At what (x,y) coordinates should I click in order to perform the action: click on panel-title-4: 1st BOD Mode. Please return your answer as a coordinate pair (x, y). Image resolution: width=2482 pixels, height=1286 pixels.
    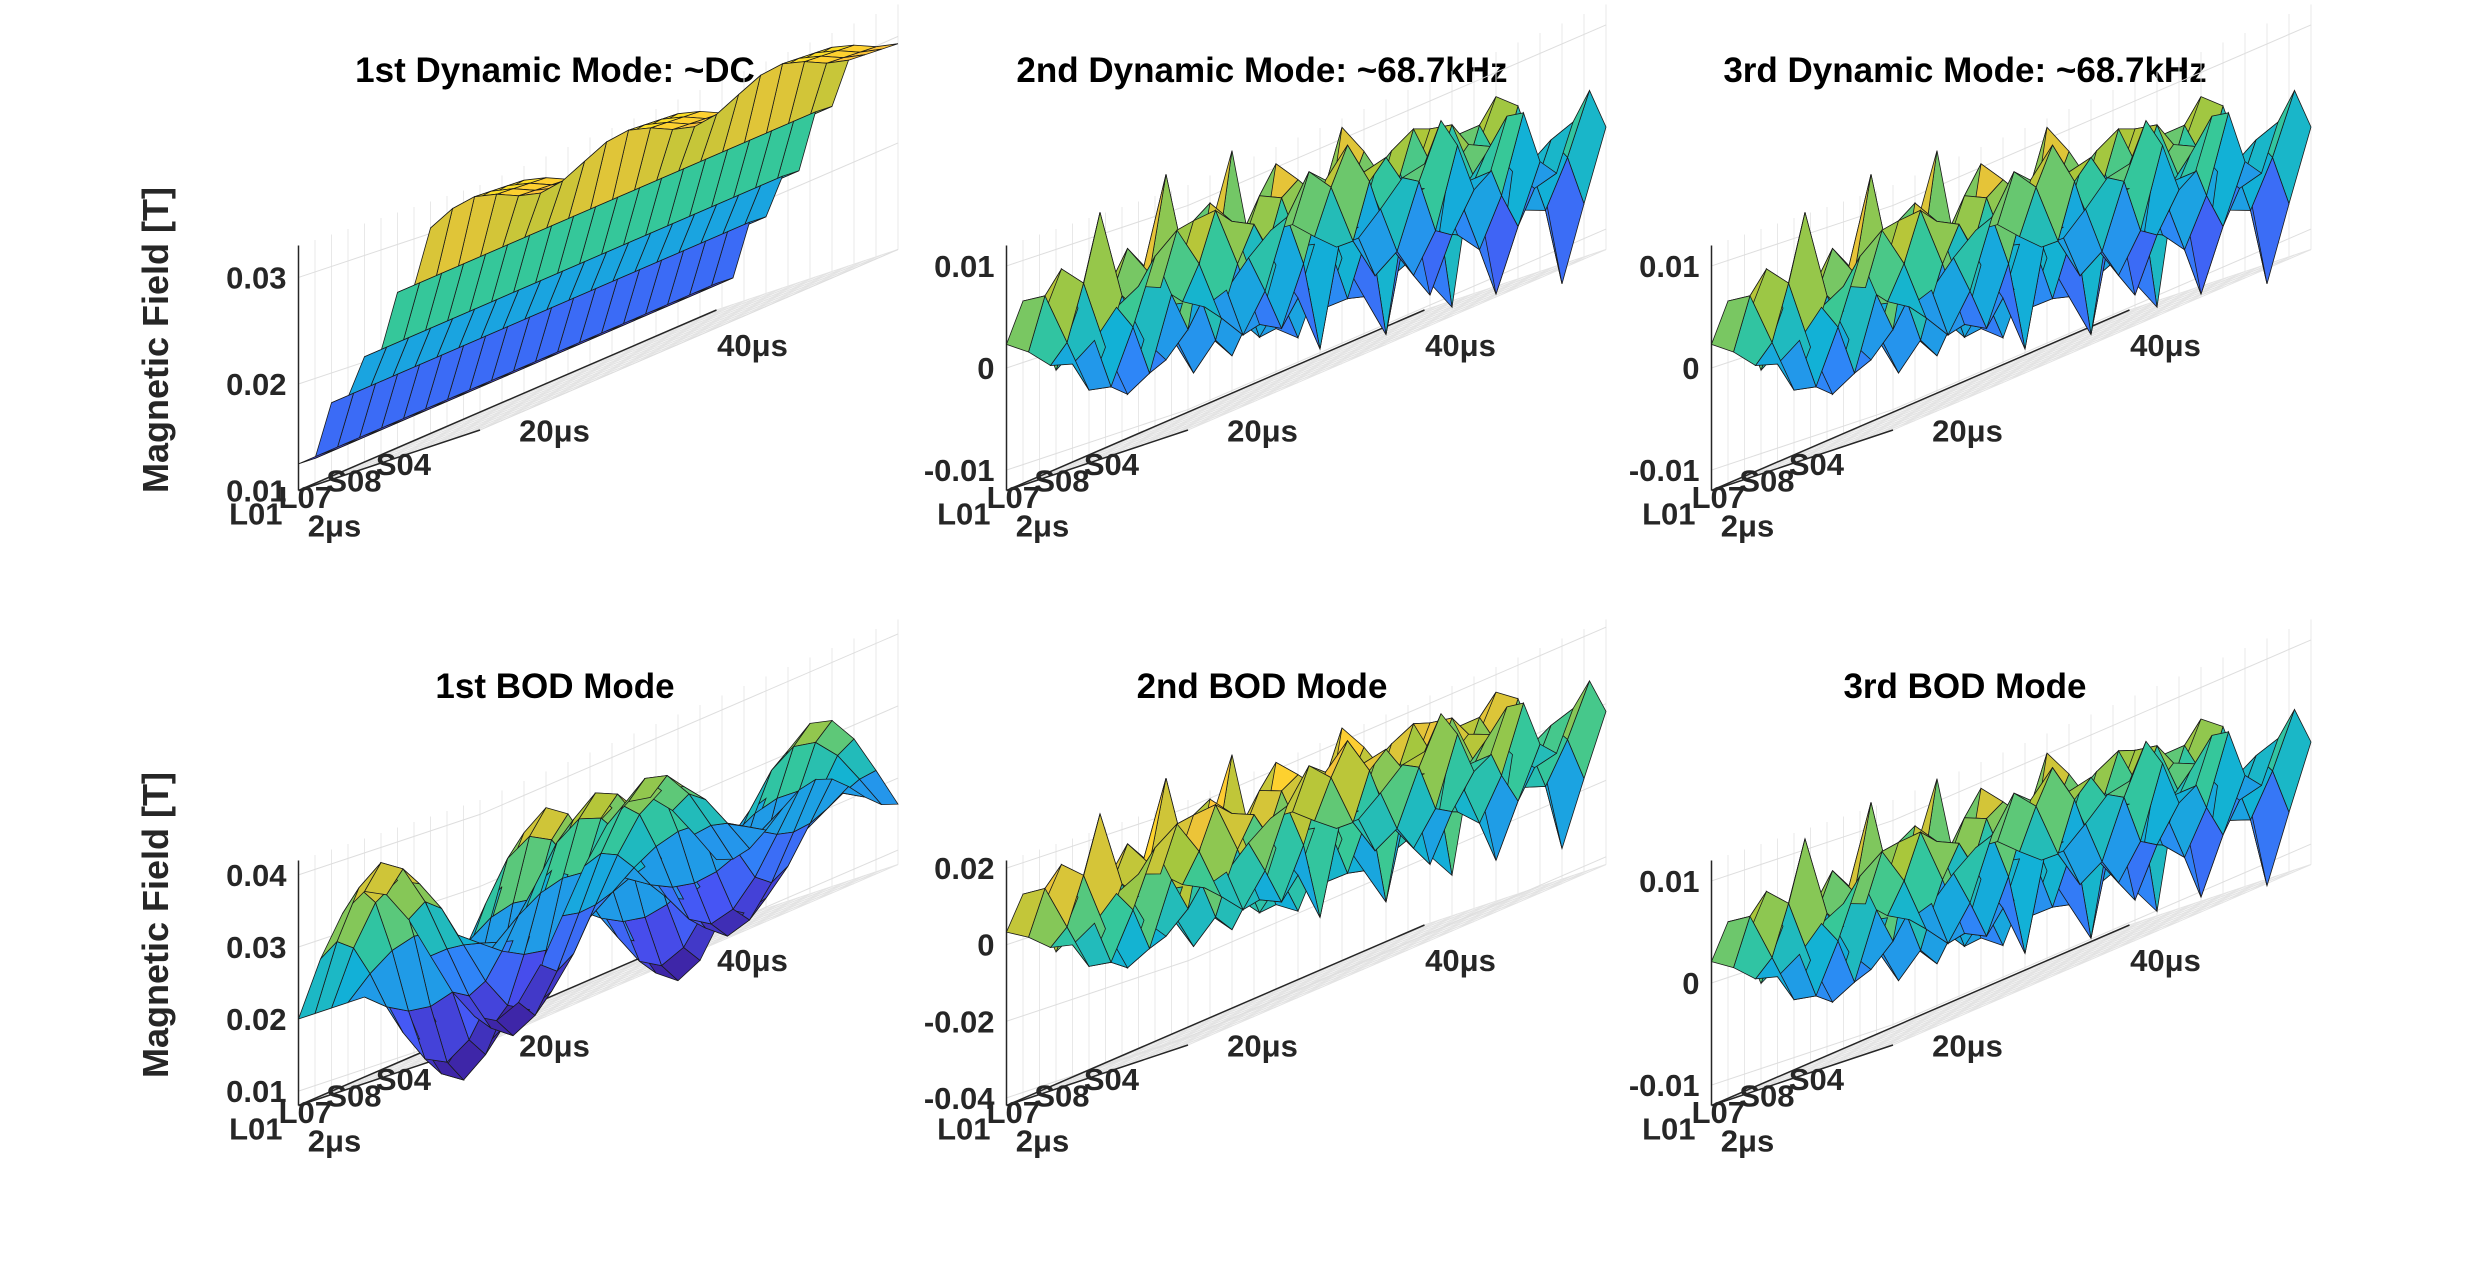
    Looking at the image, I should click on (554, 686).